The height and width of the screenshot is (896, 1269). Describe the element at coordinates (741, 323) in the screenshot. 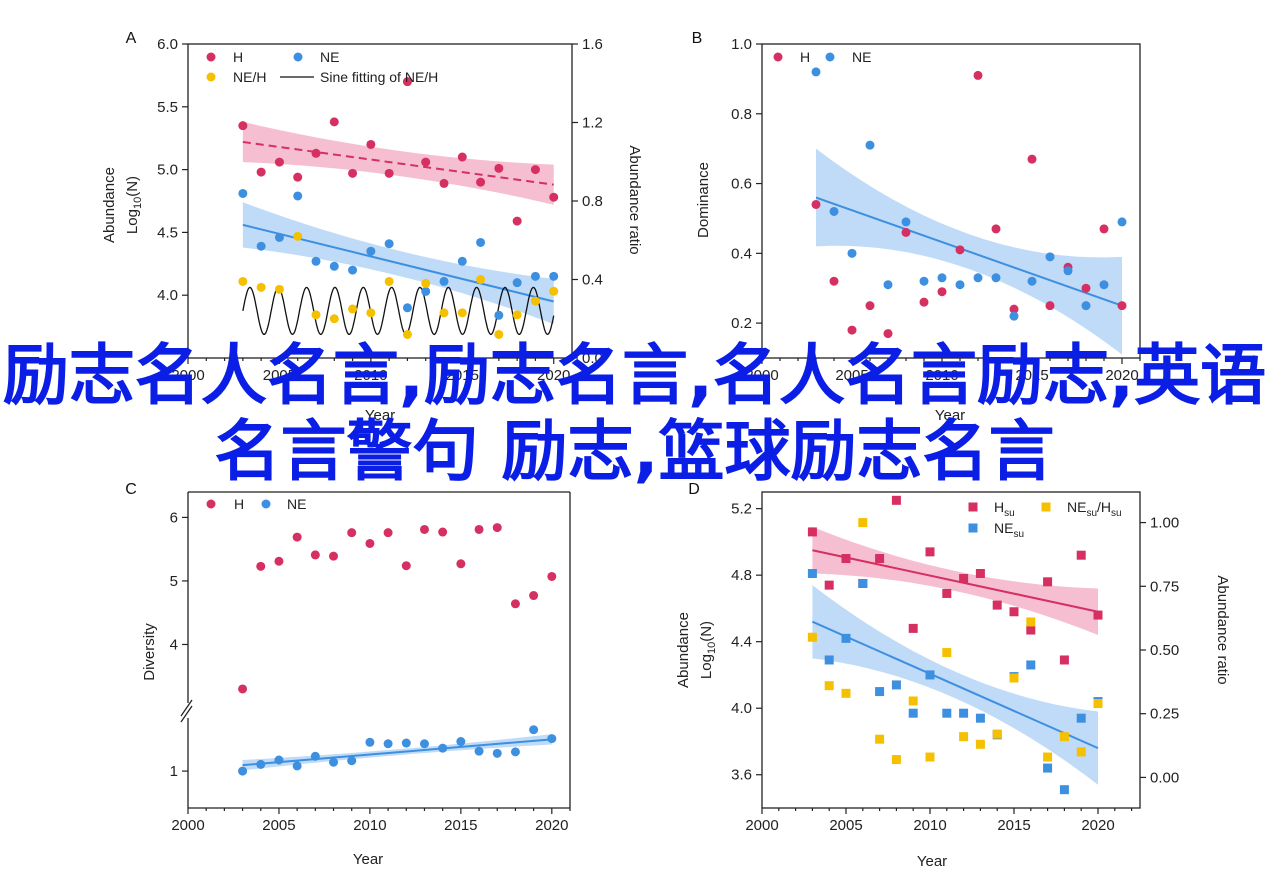

I see `y-tick-label: 0.2` at that location.